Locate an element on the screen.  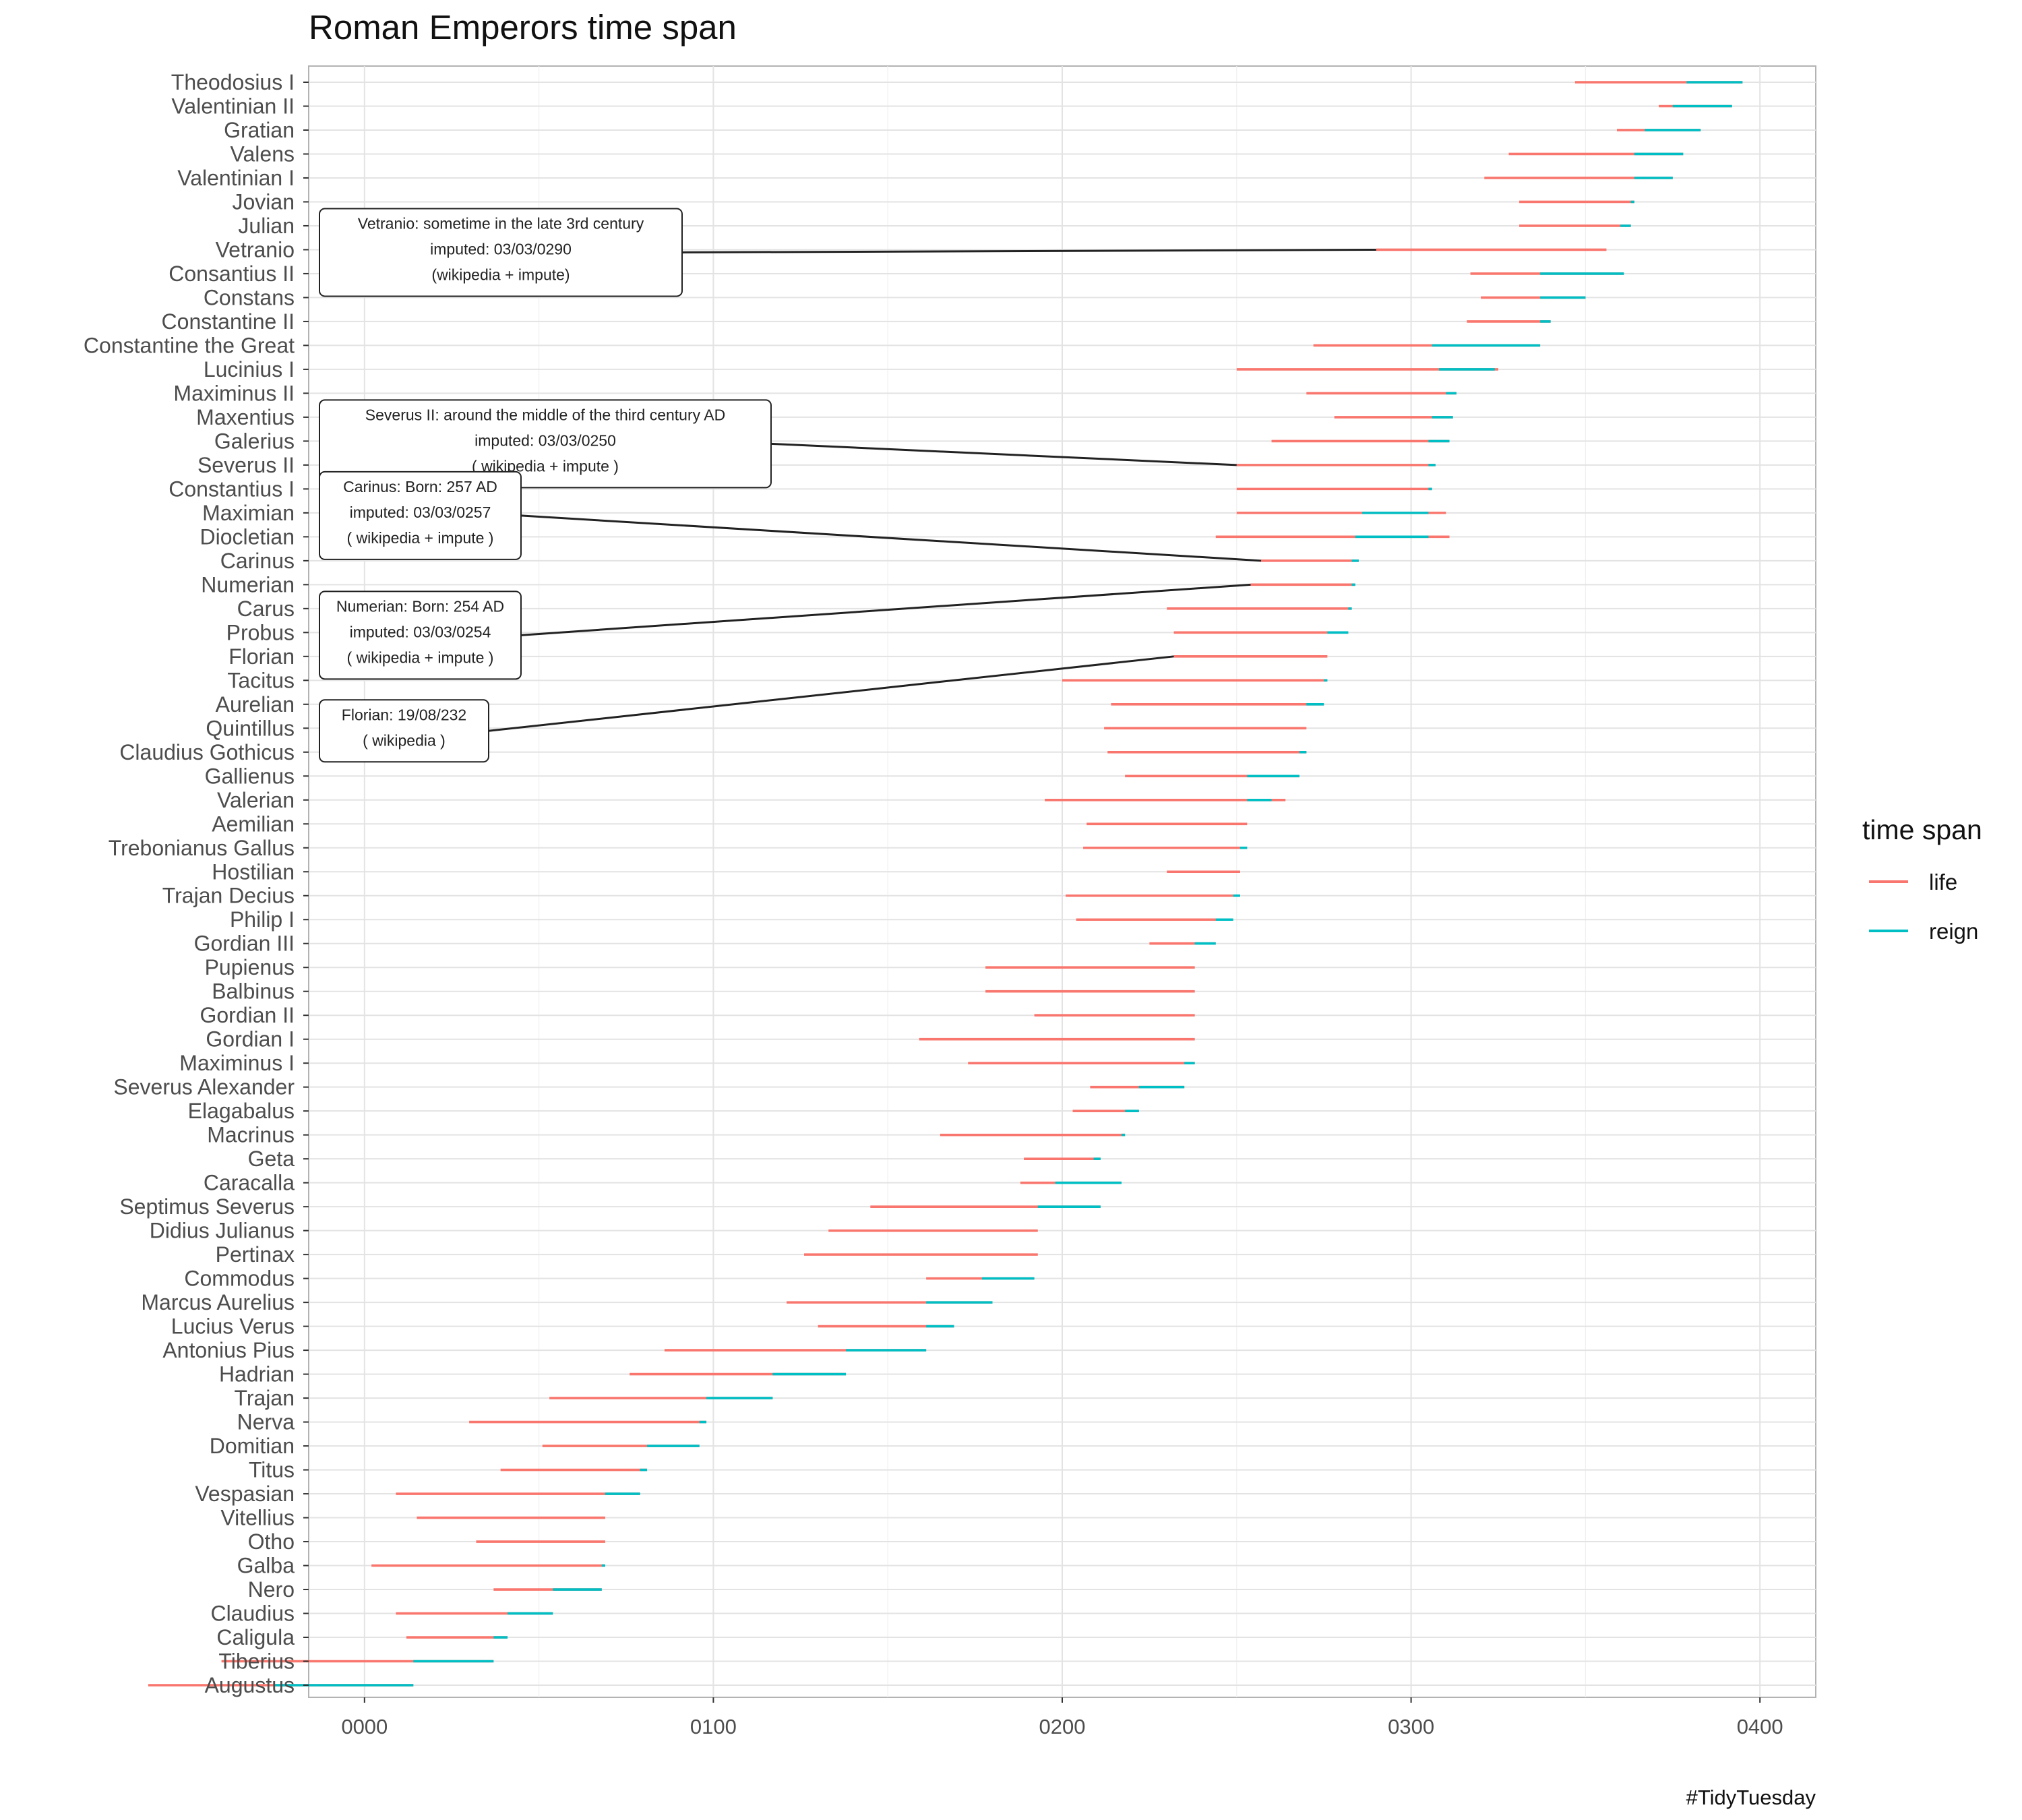
y-tick-label: Hostilian is located at coordinates (253, 871).